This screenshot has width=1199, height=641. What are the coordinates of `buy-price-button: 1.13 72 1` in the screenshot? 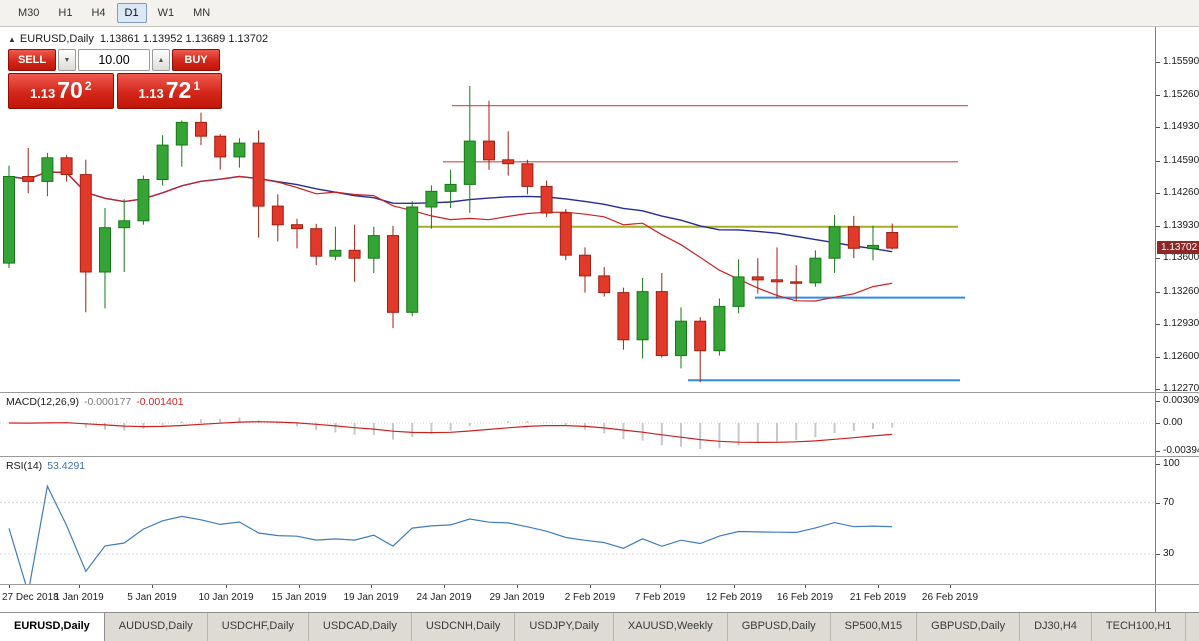 It's located at (169, 91).